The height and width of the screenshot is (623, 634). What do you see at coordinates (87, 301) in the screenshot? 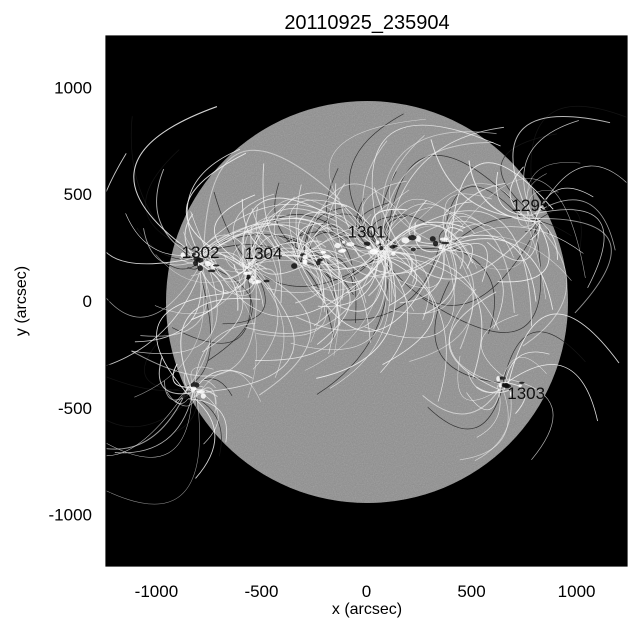
I see `y-tick-label: 0` at bounding box center [87, 301].